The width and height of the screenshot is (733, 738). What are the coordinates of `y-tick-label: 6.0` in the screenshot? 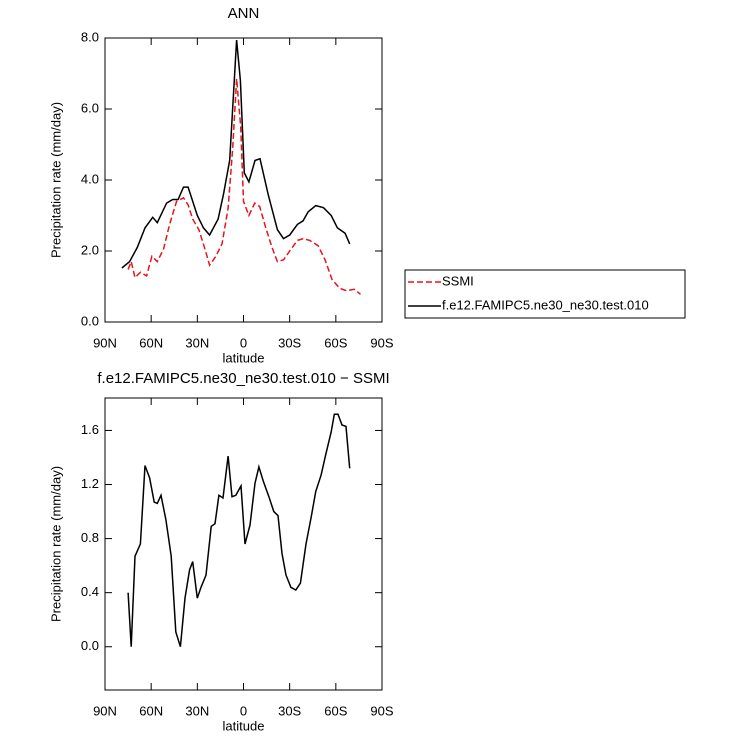 It's located at (90, 107).